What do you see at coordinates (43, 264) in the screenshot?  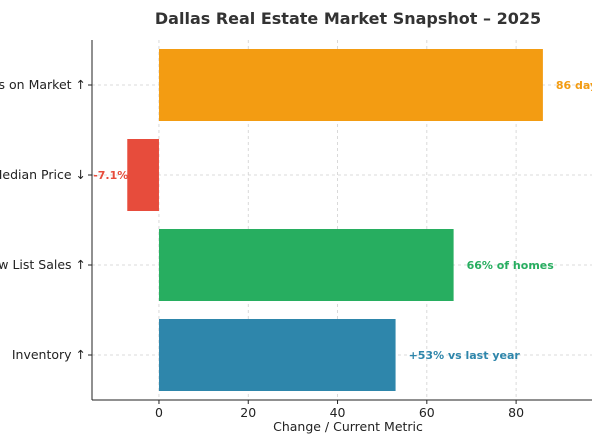 I see `category-label: Below List Sales ↑` at bounding box center [43, 264].